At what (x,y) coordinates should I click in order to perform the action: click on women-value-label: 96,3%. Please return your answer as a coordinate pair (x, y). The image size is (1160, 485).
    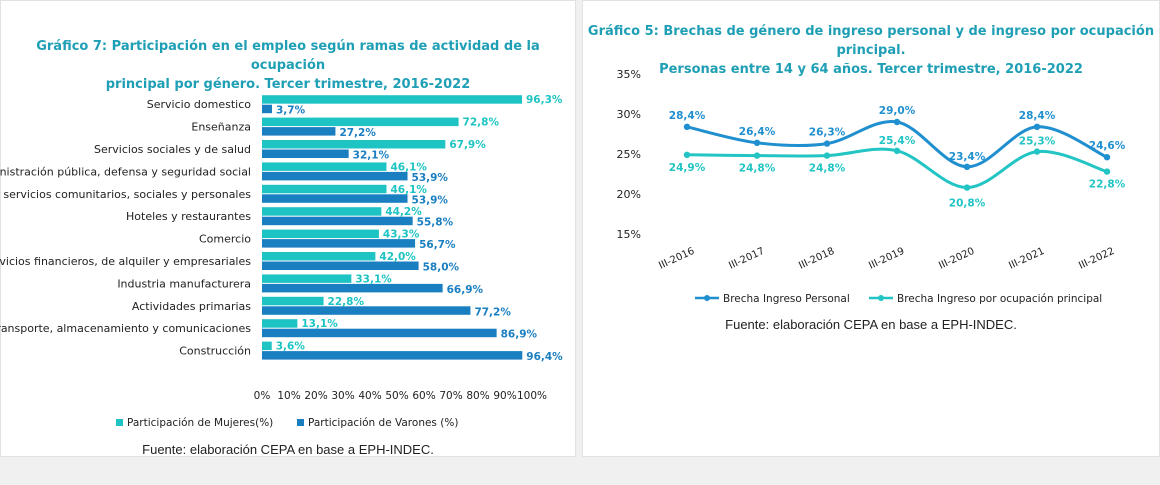
    Looking at the image, I should click on (544, 100).